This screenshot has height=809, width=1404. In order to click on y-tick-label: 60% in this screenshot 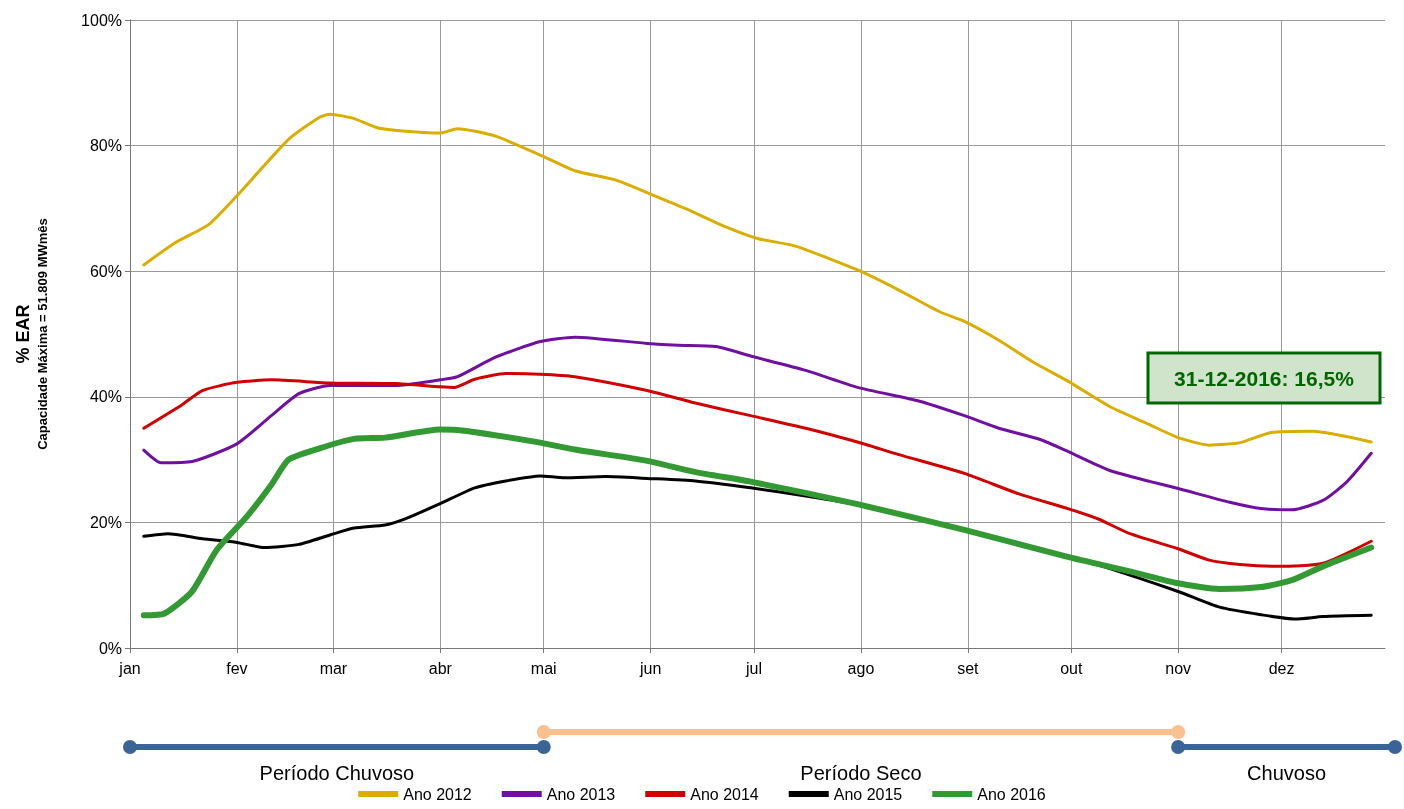, I will do `click(105, 271)`.